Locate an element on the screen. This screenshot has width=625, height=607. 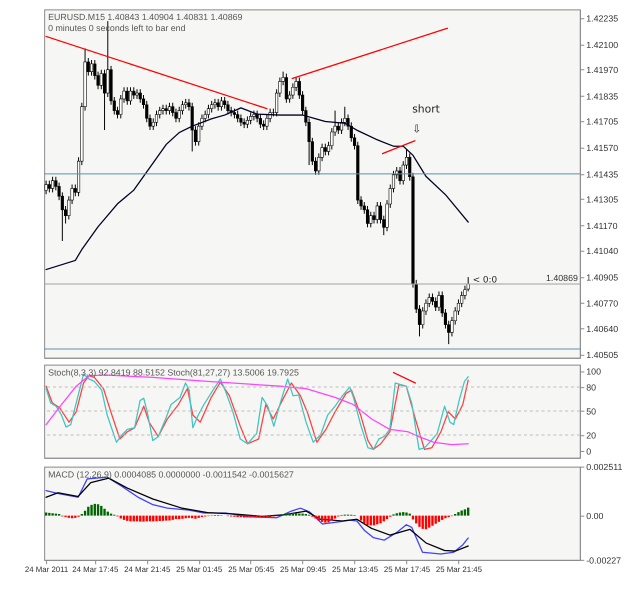
x-tick-label: 25 Mar 05:45 is located at coordinates (251, 569).